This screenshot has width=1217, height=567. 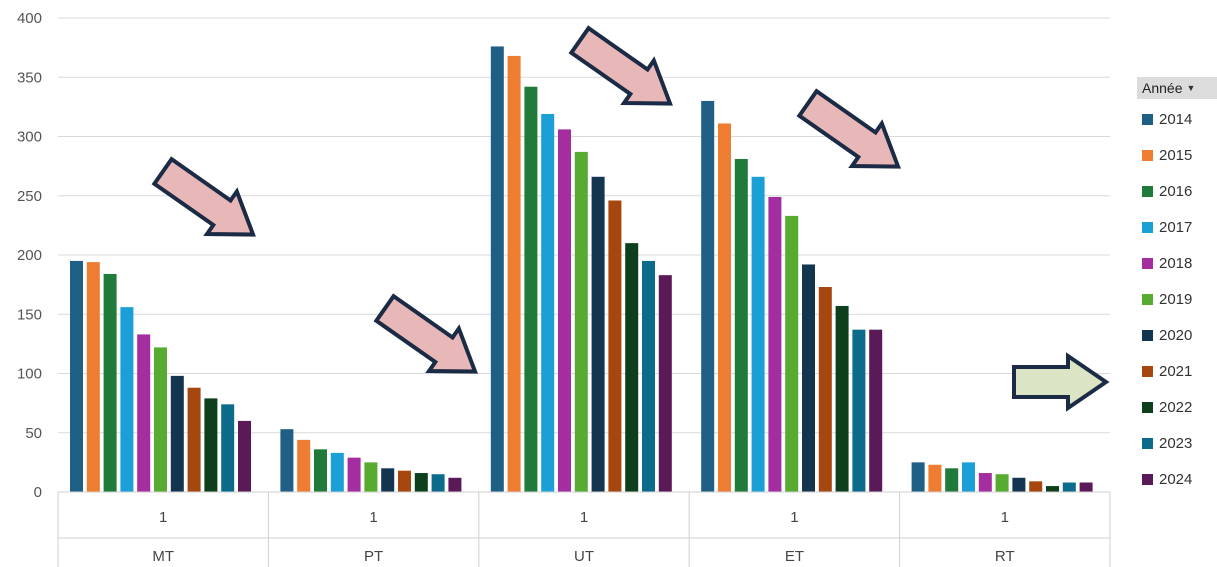 I want to click on bar-RT-2020, so click(x=1019, y=484).